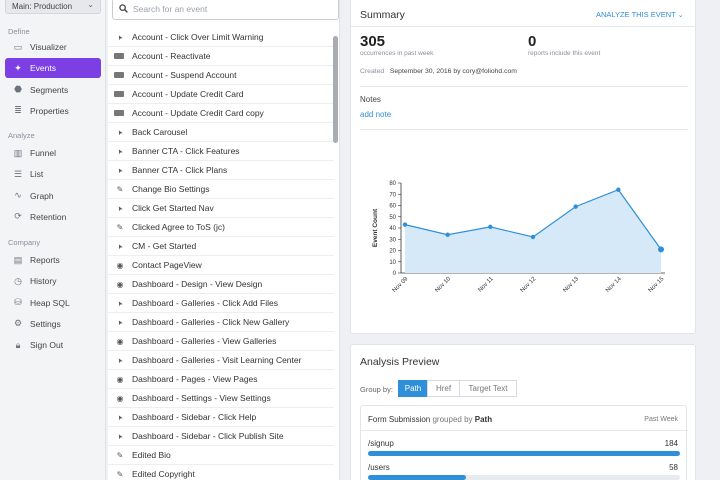  I want to click on sidebar-item-segments: ⬣ Segments, so click(53, 90).